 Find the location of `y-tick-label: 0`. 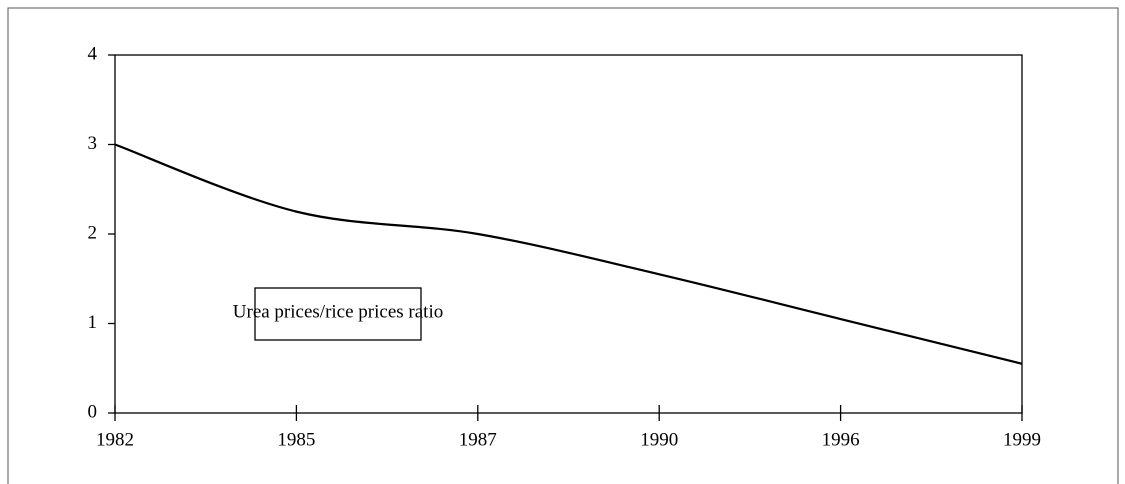

y-tick-label: 0 is located at coordinates (93, 411).